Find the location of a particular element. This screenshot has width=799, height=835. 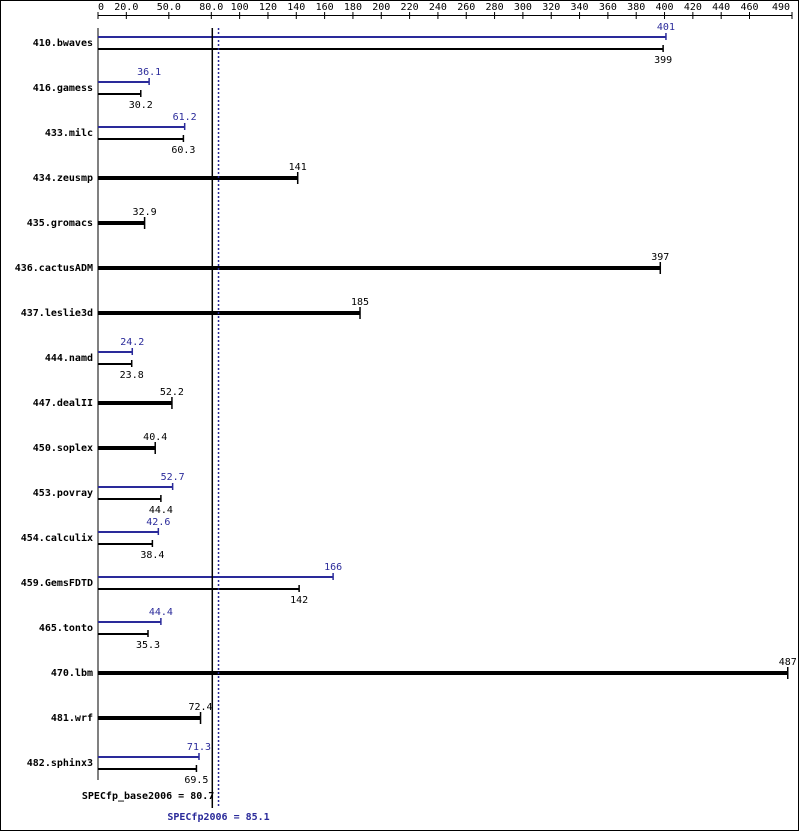

value-label: 399 is located at coordinates (663, 60).